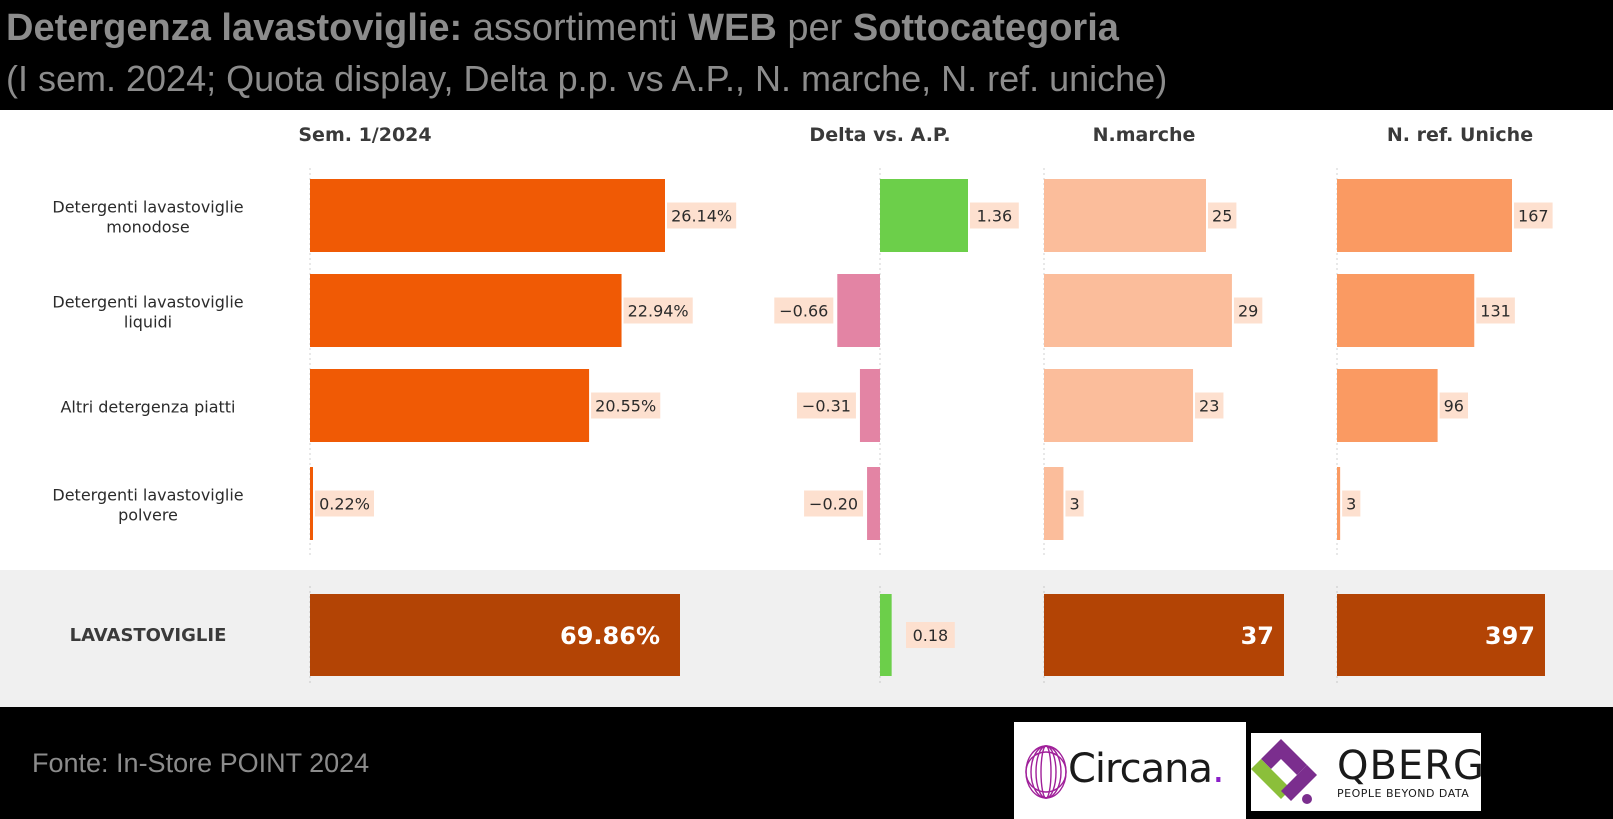  What do you see at coordinates (148, 322) in the screenshot?
I see `category-label: liquidi` at bounding box center [148, 322].